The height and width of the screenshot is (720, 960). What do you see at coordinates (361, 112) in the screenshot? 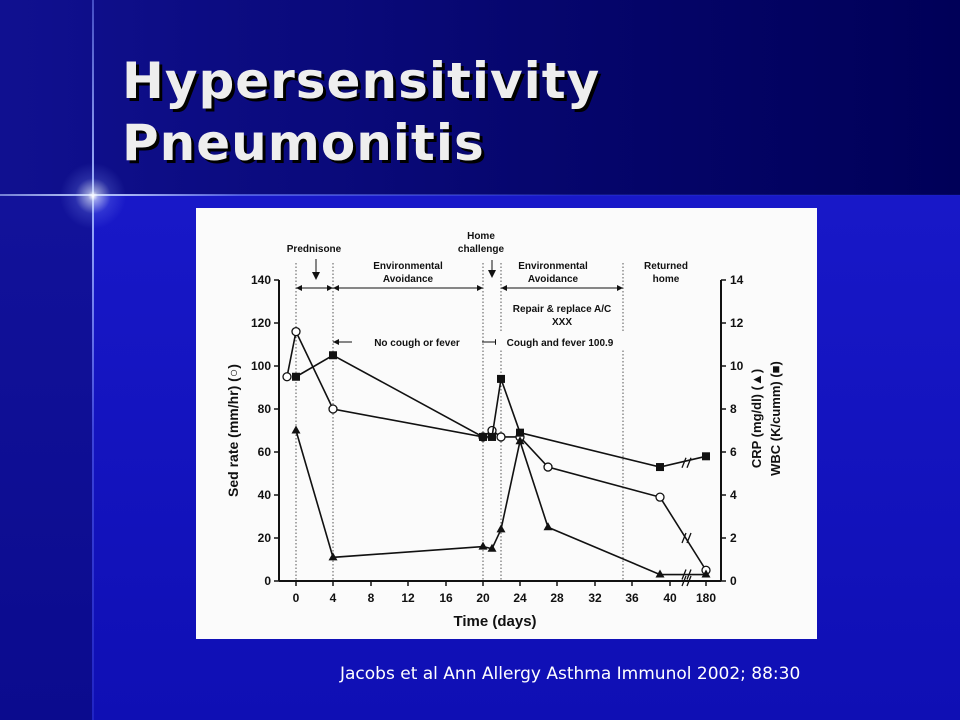
I see `slide-title: Hypersensitivity Pneumonitis` at bounding box center [361, 112].